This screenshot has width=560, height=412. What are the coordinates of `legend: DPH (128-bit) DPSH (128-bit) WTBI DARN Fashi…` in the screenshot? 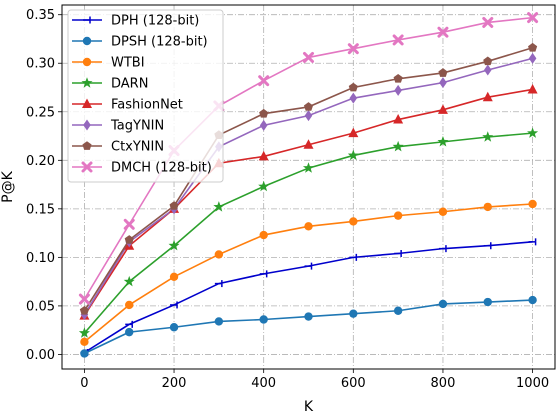 It's located at (145, 96).